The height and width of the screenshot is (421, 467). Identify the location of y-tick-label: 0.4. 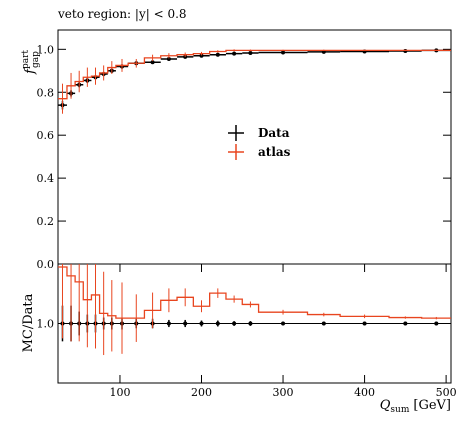
(46, 178).